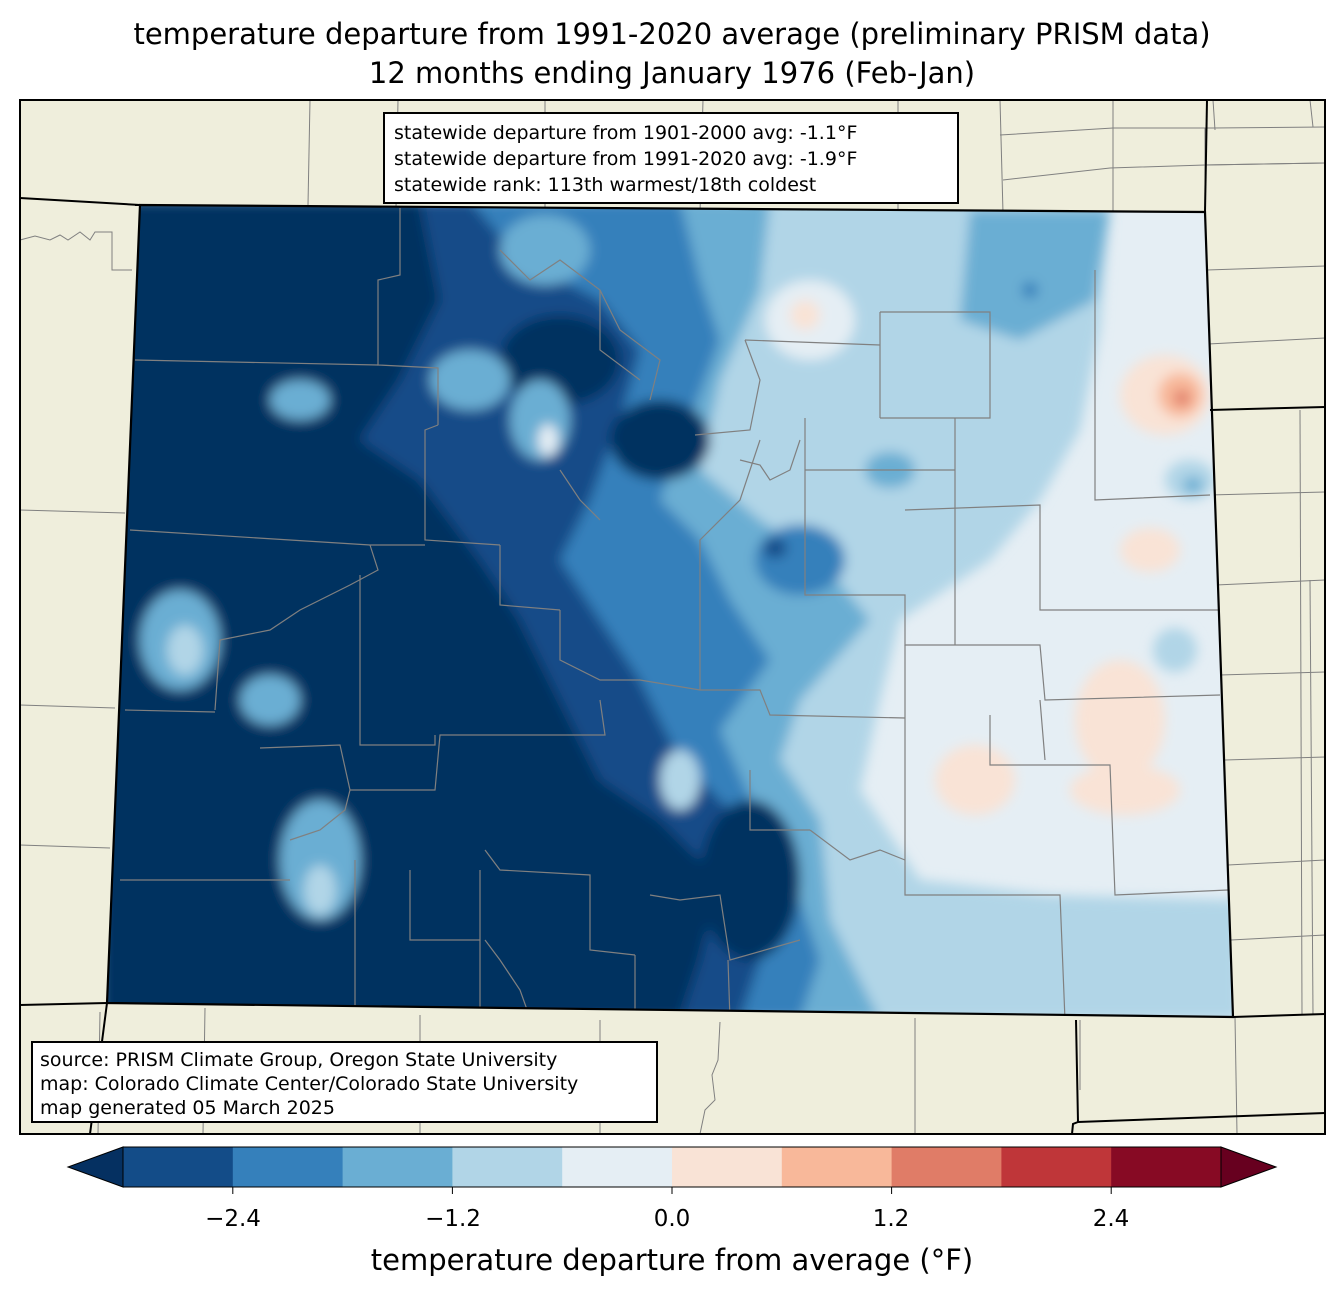 The width and height of the screenshot is (1344, 1299). I want to click on band-blue-ne, so click(1035, 275).